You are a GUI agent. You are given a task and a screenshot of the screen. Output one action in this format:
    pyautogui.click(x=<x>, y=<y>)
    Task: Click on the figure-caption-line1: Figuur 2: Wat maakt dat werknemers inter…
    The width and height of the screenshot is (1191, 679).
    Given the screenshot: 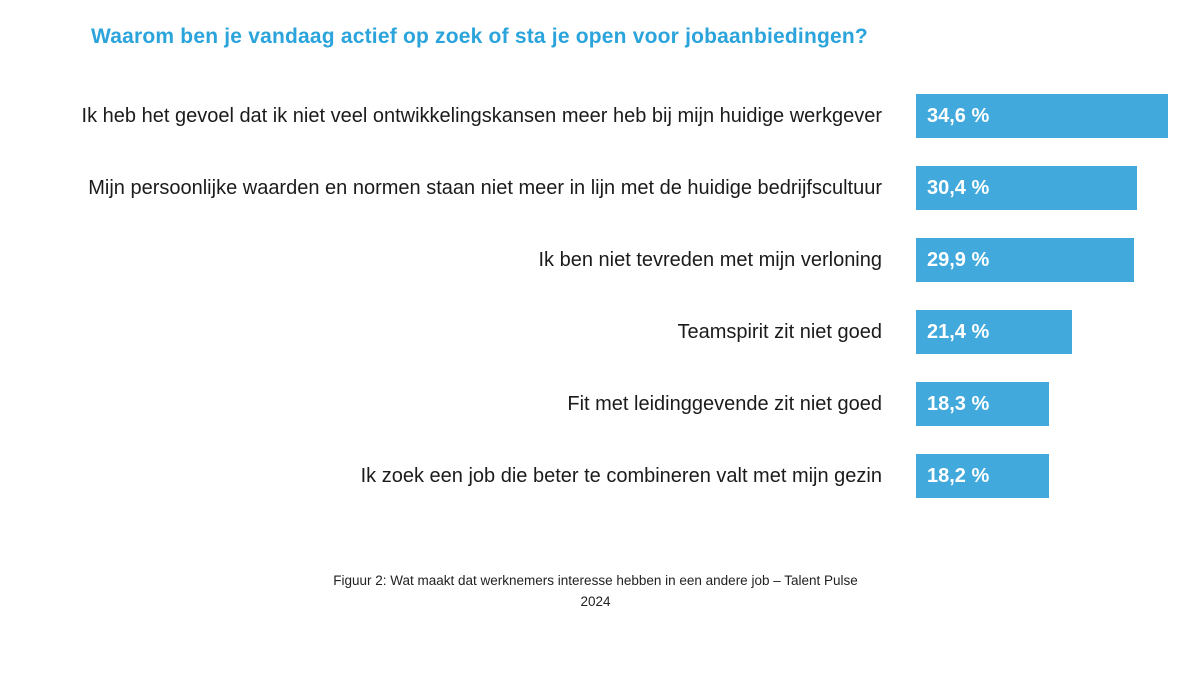 What is the action you would take?
    pyautogui.click(x=595, y=580)
    